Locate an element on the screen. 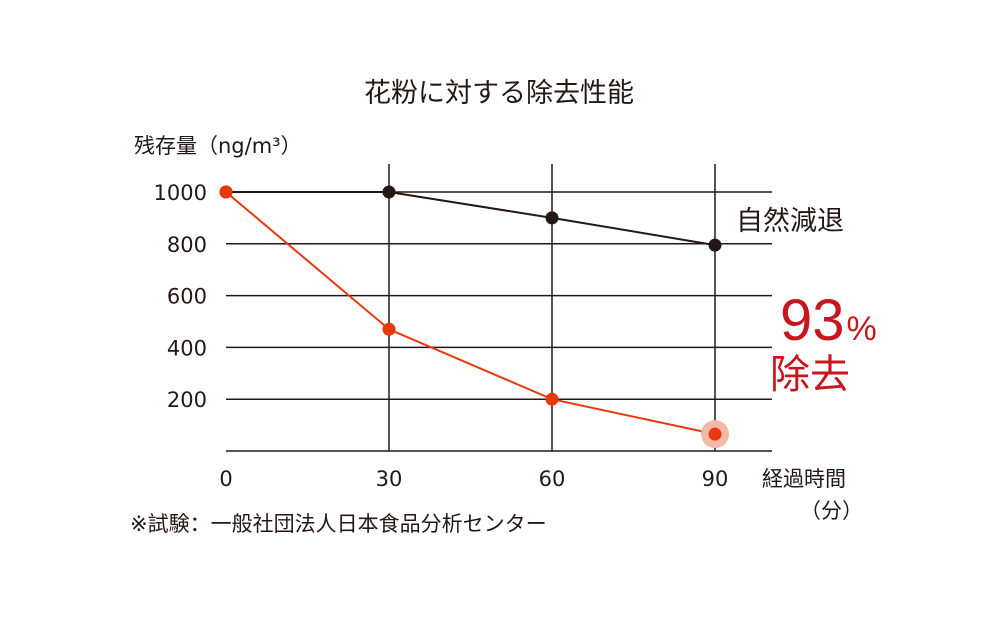 This screenshot has width=1001, height=617. x-tick-label: 30 is located at coordinates (389, 479).